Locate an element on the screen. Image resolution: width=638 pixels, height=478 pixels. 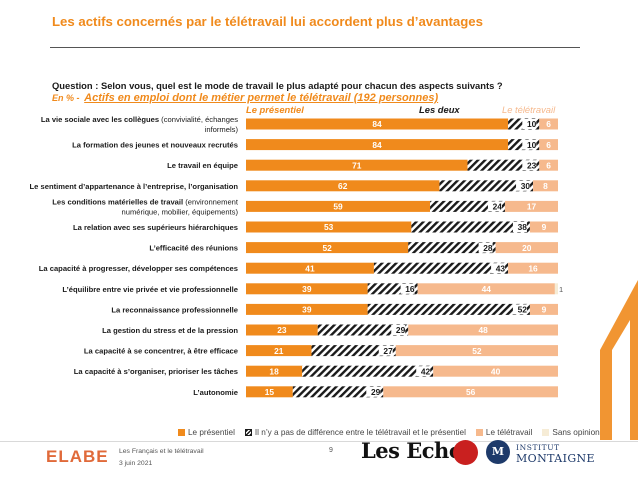
data-label-les-deux: 29 is located at coordinates (376, 392).